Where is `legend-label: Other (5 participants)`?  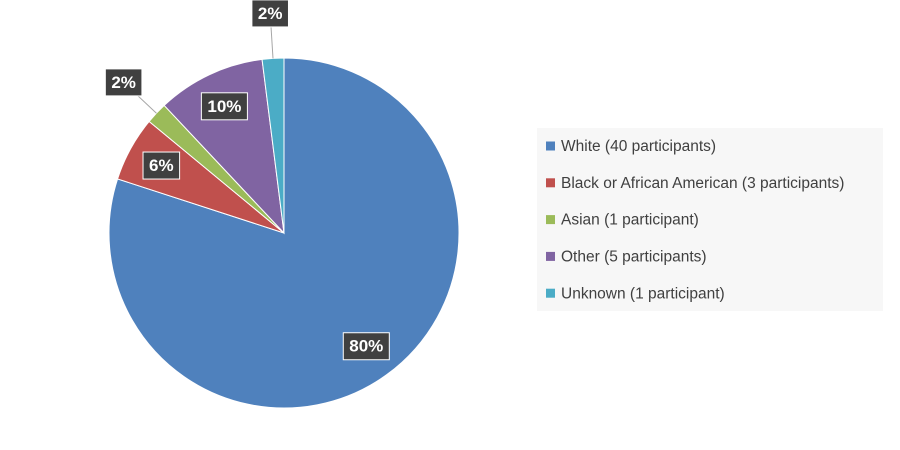
legend-label: Other (5 participants) is located at coordinates (634, 256).